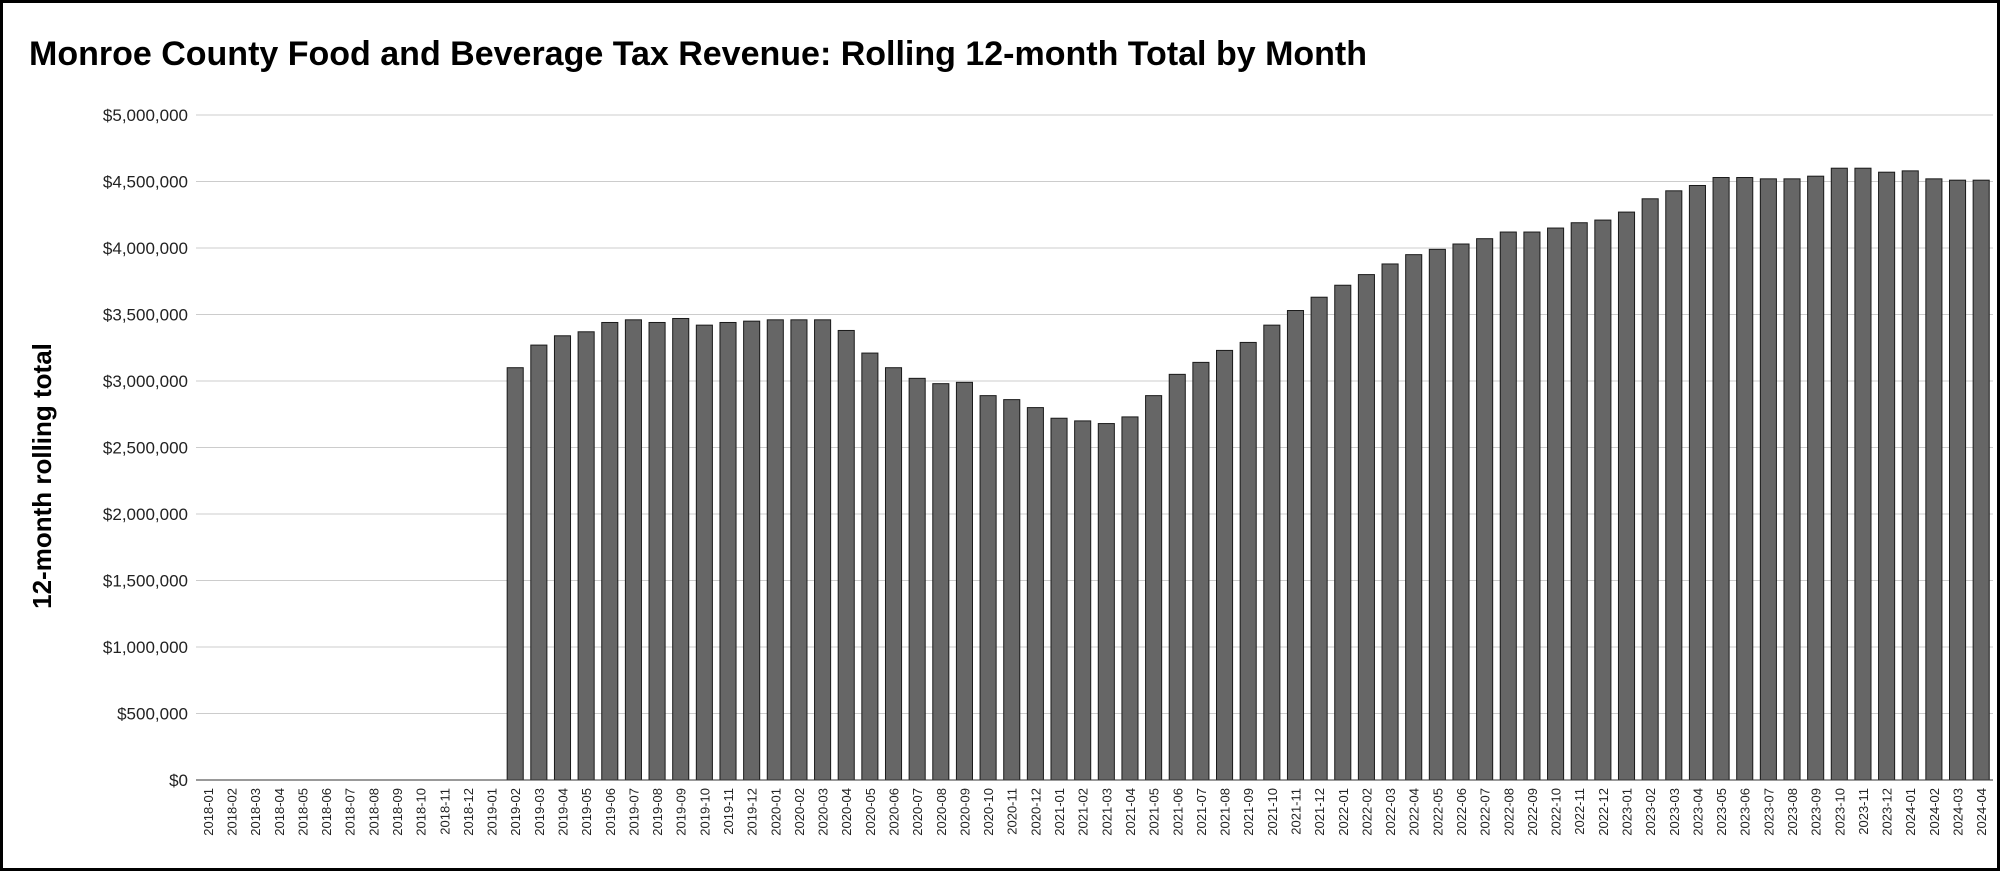 Image resolution: width=2000 pixels, height=871 pixels. I want to click on x-tick-label: 2021-05, so click(1154, 812).